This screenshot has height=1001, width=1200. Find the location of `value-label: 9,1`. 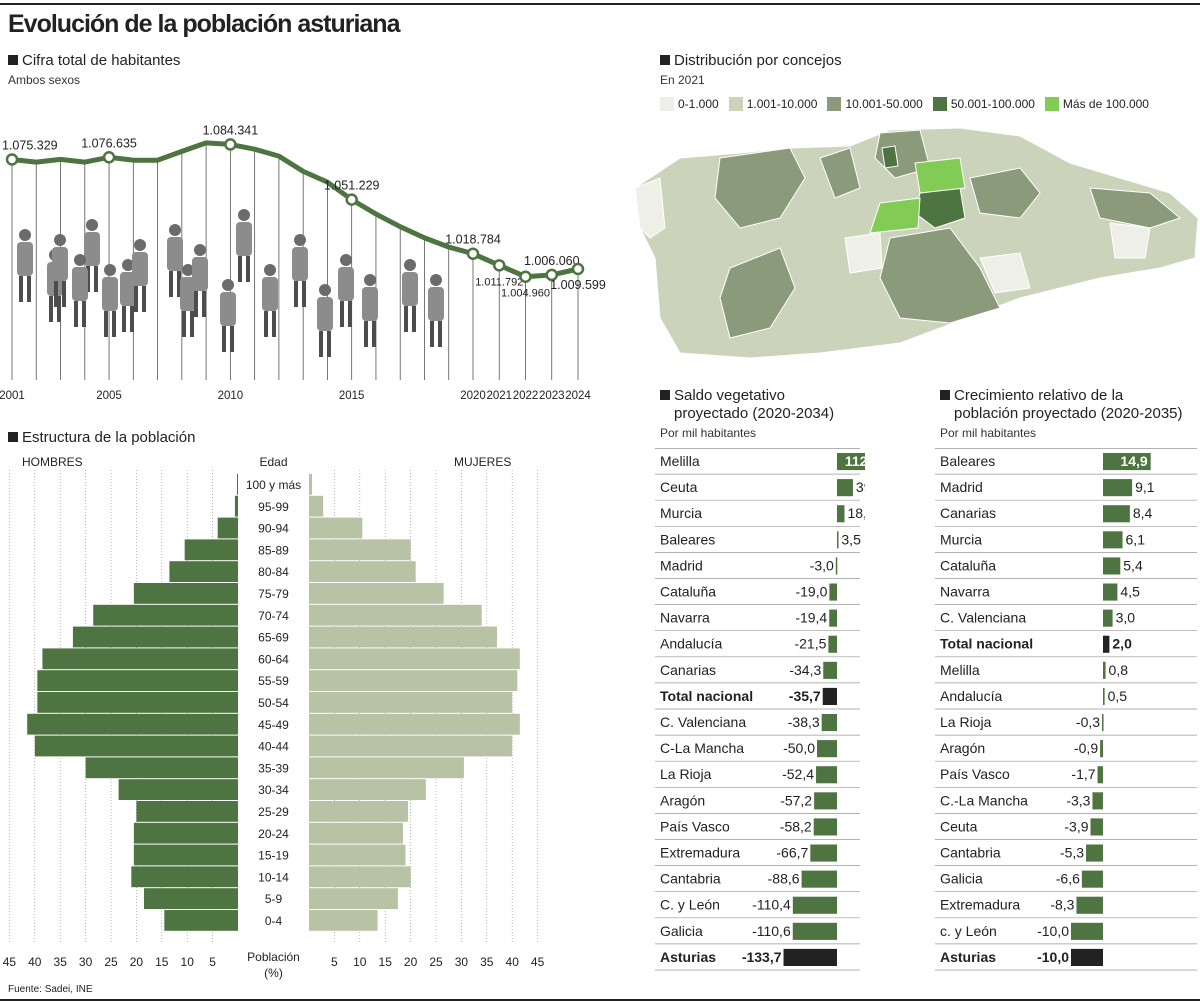

value-label: 9,1 is located at coordinates (1145, 487).